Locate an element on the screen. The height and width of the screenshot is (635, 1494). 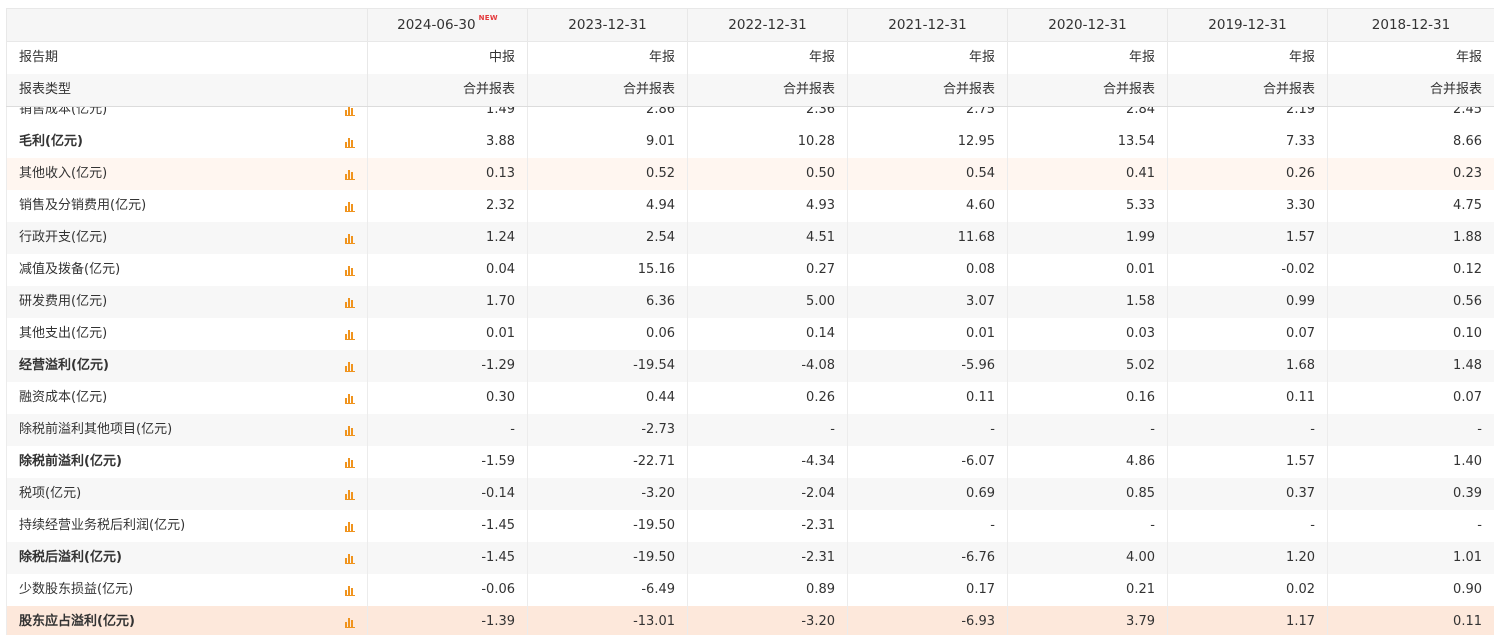
row-label: 销售成本(亿元) is located at coordinates (63, 112).